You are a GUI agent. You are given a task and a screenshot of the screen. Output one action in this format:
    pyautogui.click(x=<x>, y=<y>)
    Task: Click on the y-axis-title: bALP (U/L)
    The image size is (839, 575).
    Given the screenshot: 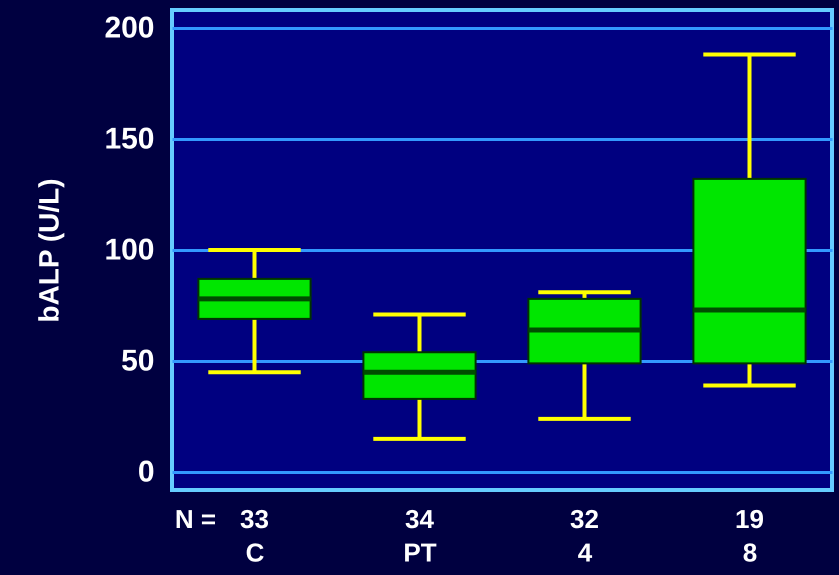 What is the action you would take?
    pyautogui.click(x=48, y=250)
    